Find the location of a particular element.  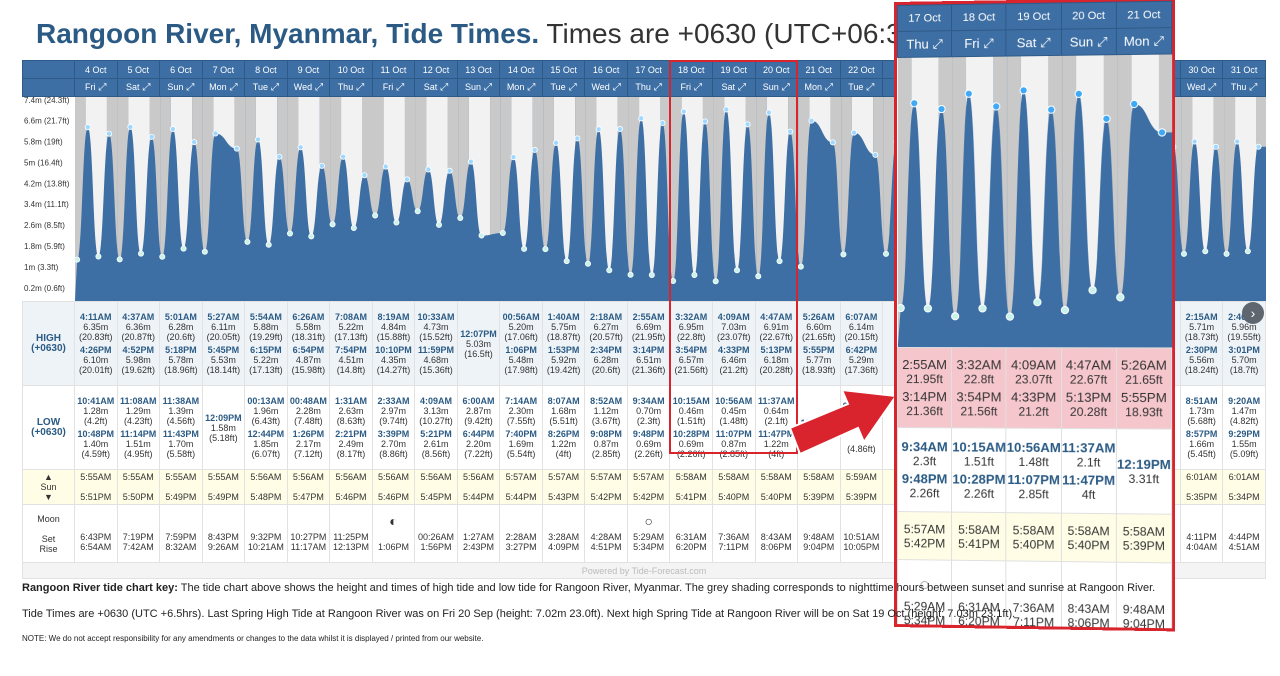

moonset-time: 4:11PM is located at coordinates (1201, 537).